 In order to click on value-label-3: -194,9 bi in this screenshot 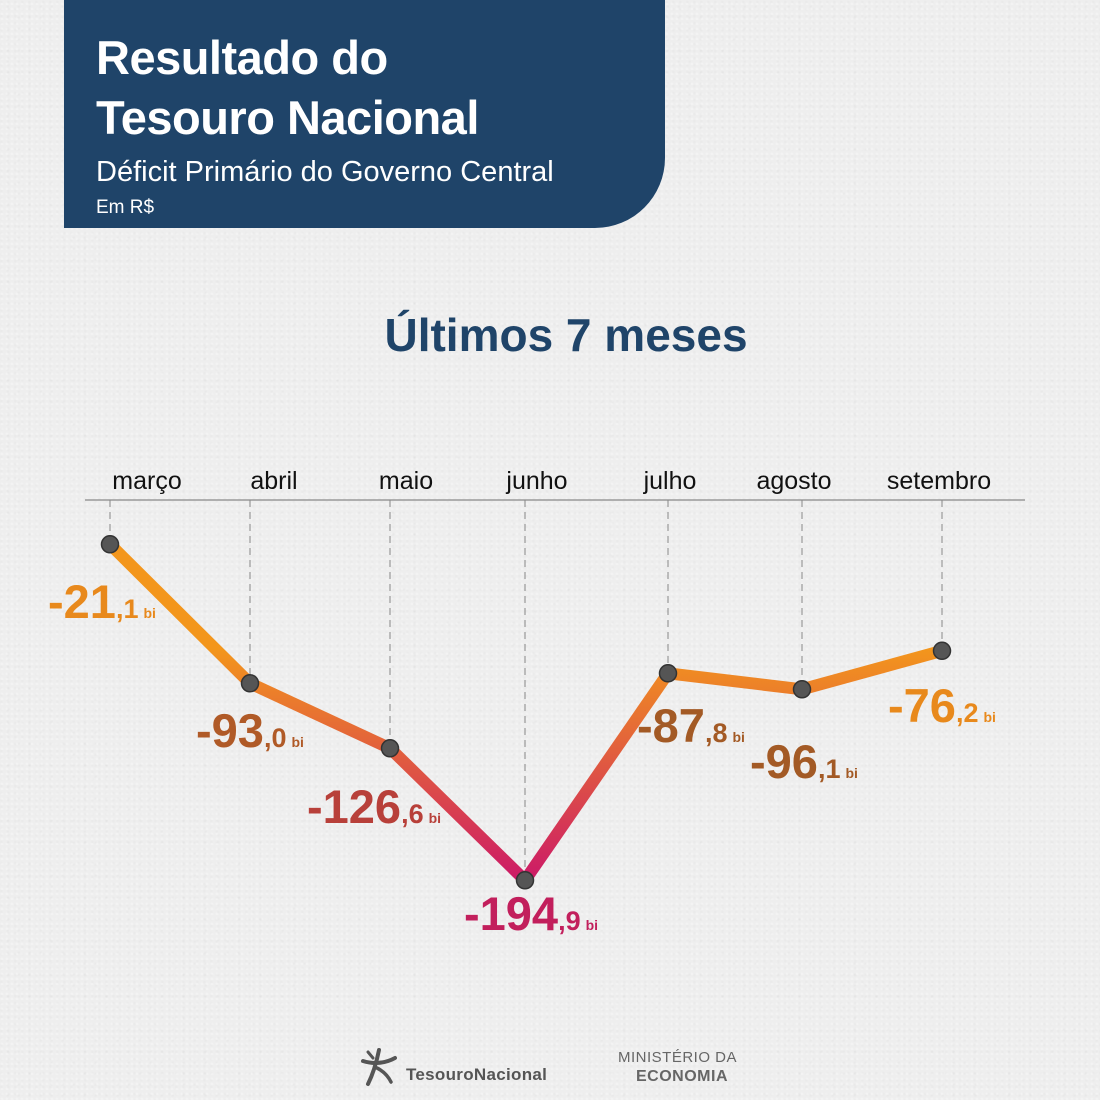, I will do `click(531, 913)`.